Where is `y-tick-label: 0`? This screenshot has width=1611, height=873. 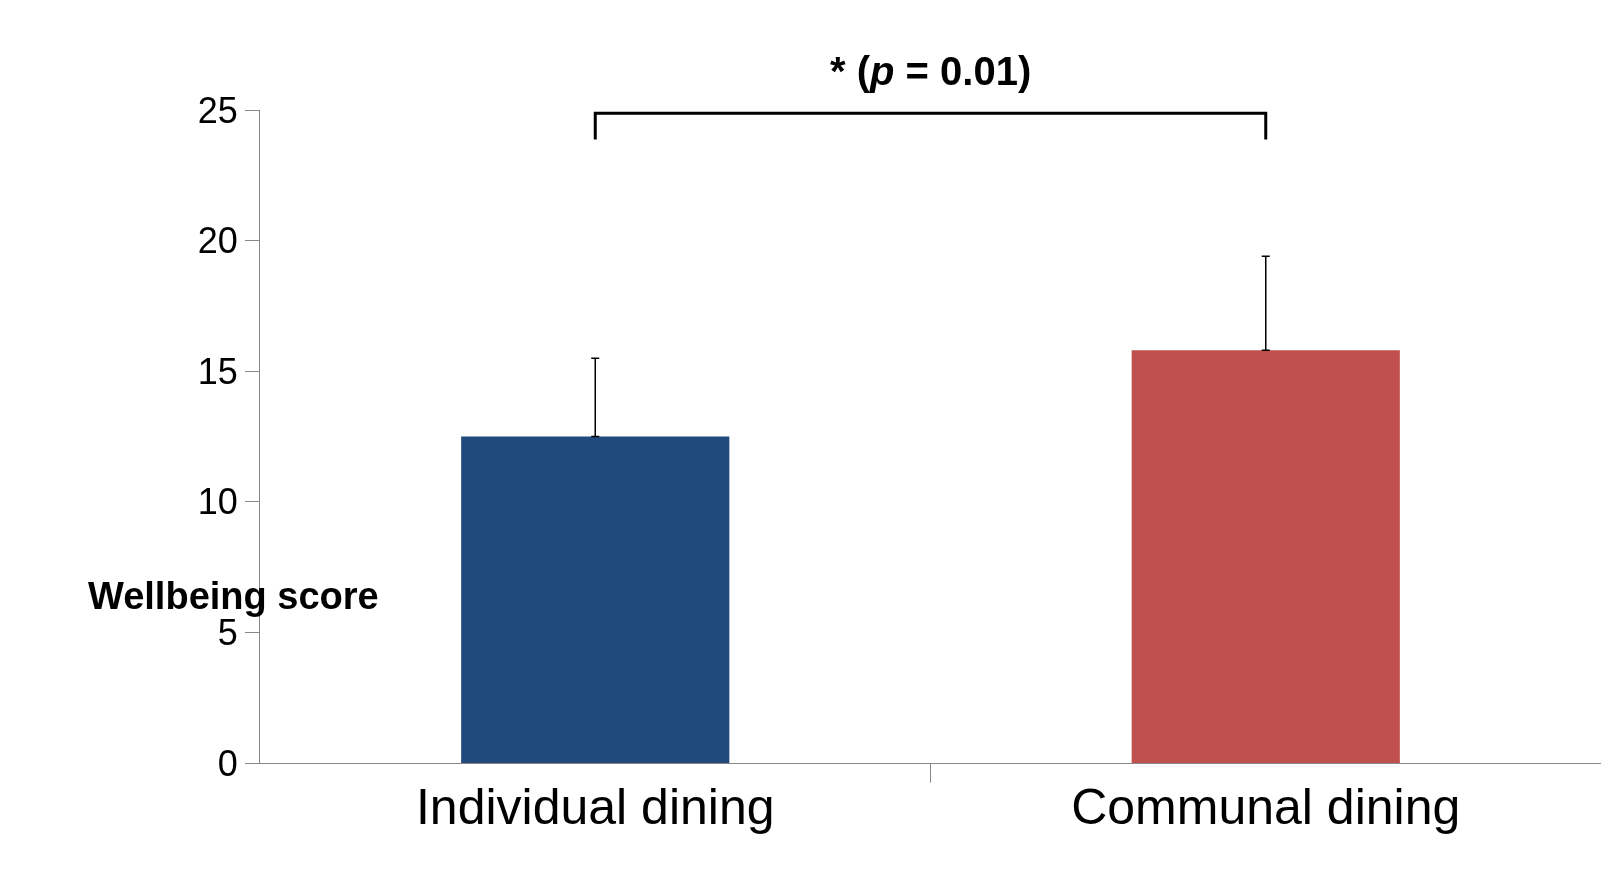 y-tick-label: 0 is located at coordinates (227, 763).